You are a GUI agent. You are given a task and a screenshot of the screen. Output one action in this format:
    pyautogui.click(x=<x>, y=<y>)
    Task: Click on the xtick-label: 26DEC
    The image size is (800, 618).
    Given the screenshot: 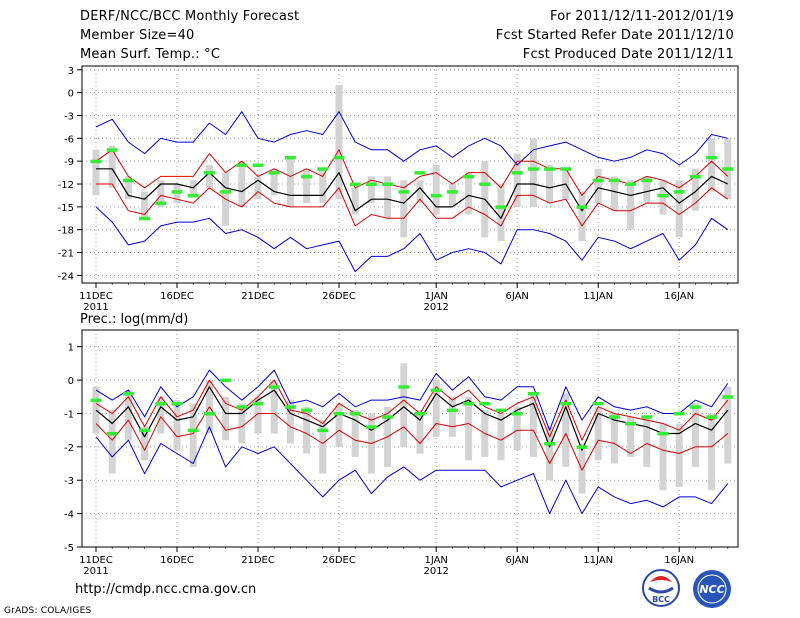 What is the action you would take?
    pyautogui.click(x=339, y=296)
    